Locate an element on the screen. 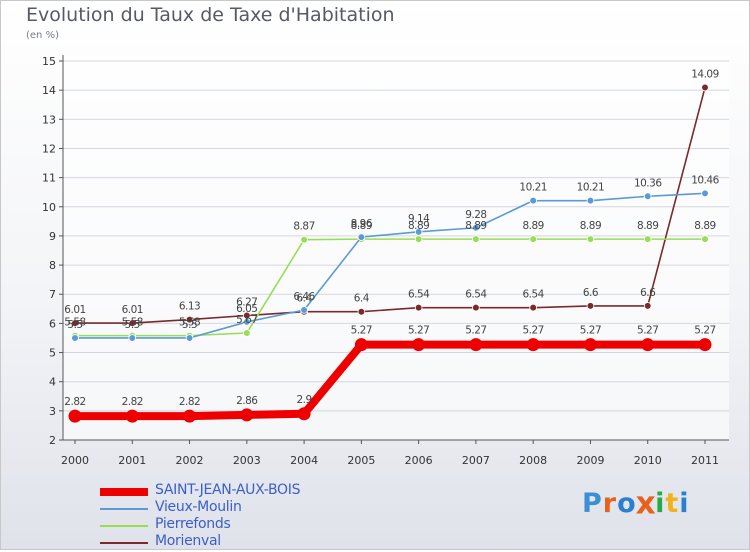 This screenshot has height=552, width=750. data-label: 6.6 is located at coordinates (591, 293).